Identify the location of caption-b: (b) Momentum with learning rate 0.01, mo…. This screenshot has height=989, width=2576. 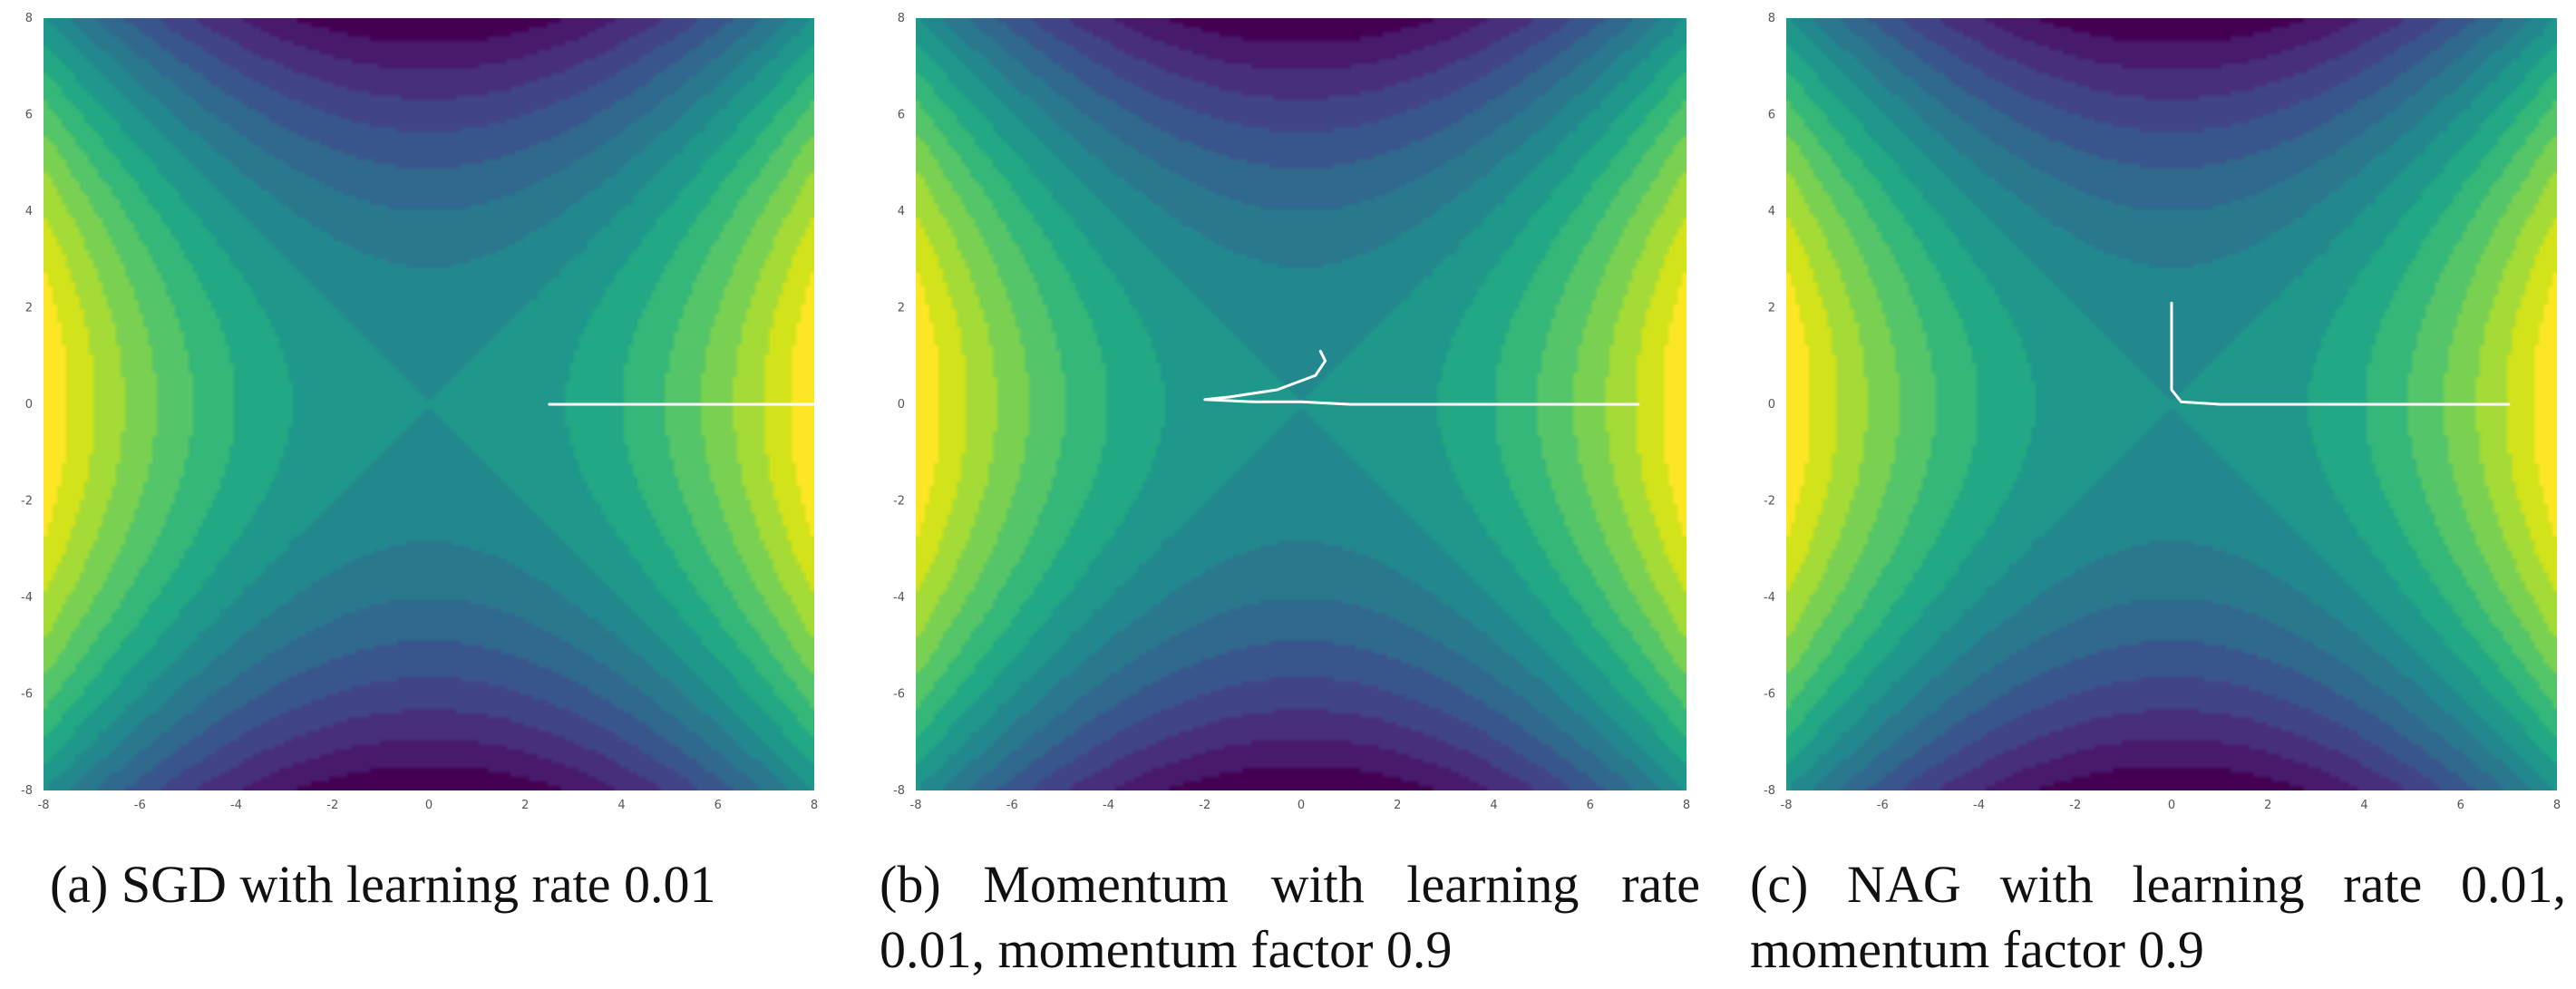
(1290, 917).